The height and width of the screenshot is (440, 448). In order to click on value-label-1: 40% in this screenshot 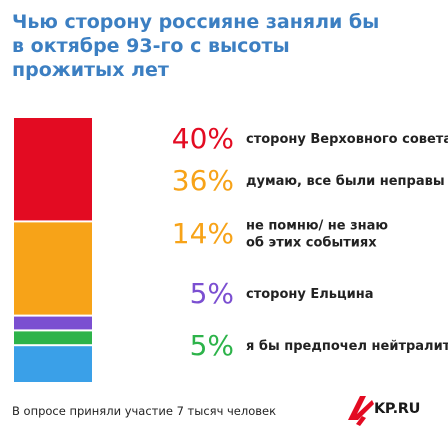, I will do `click(203, 138)`.